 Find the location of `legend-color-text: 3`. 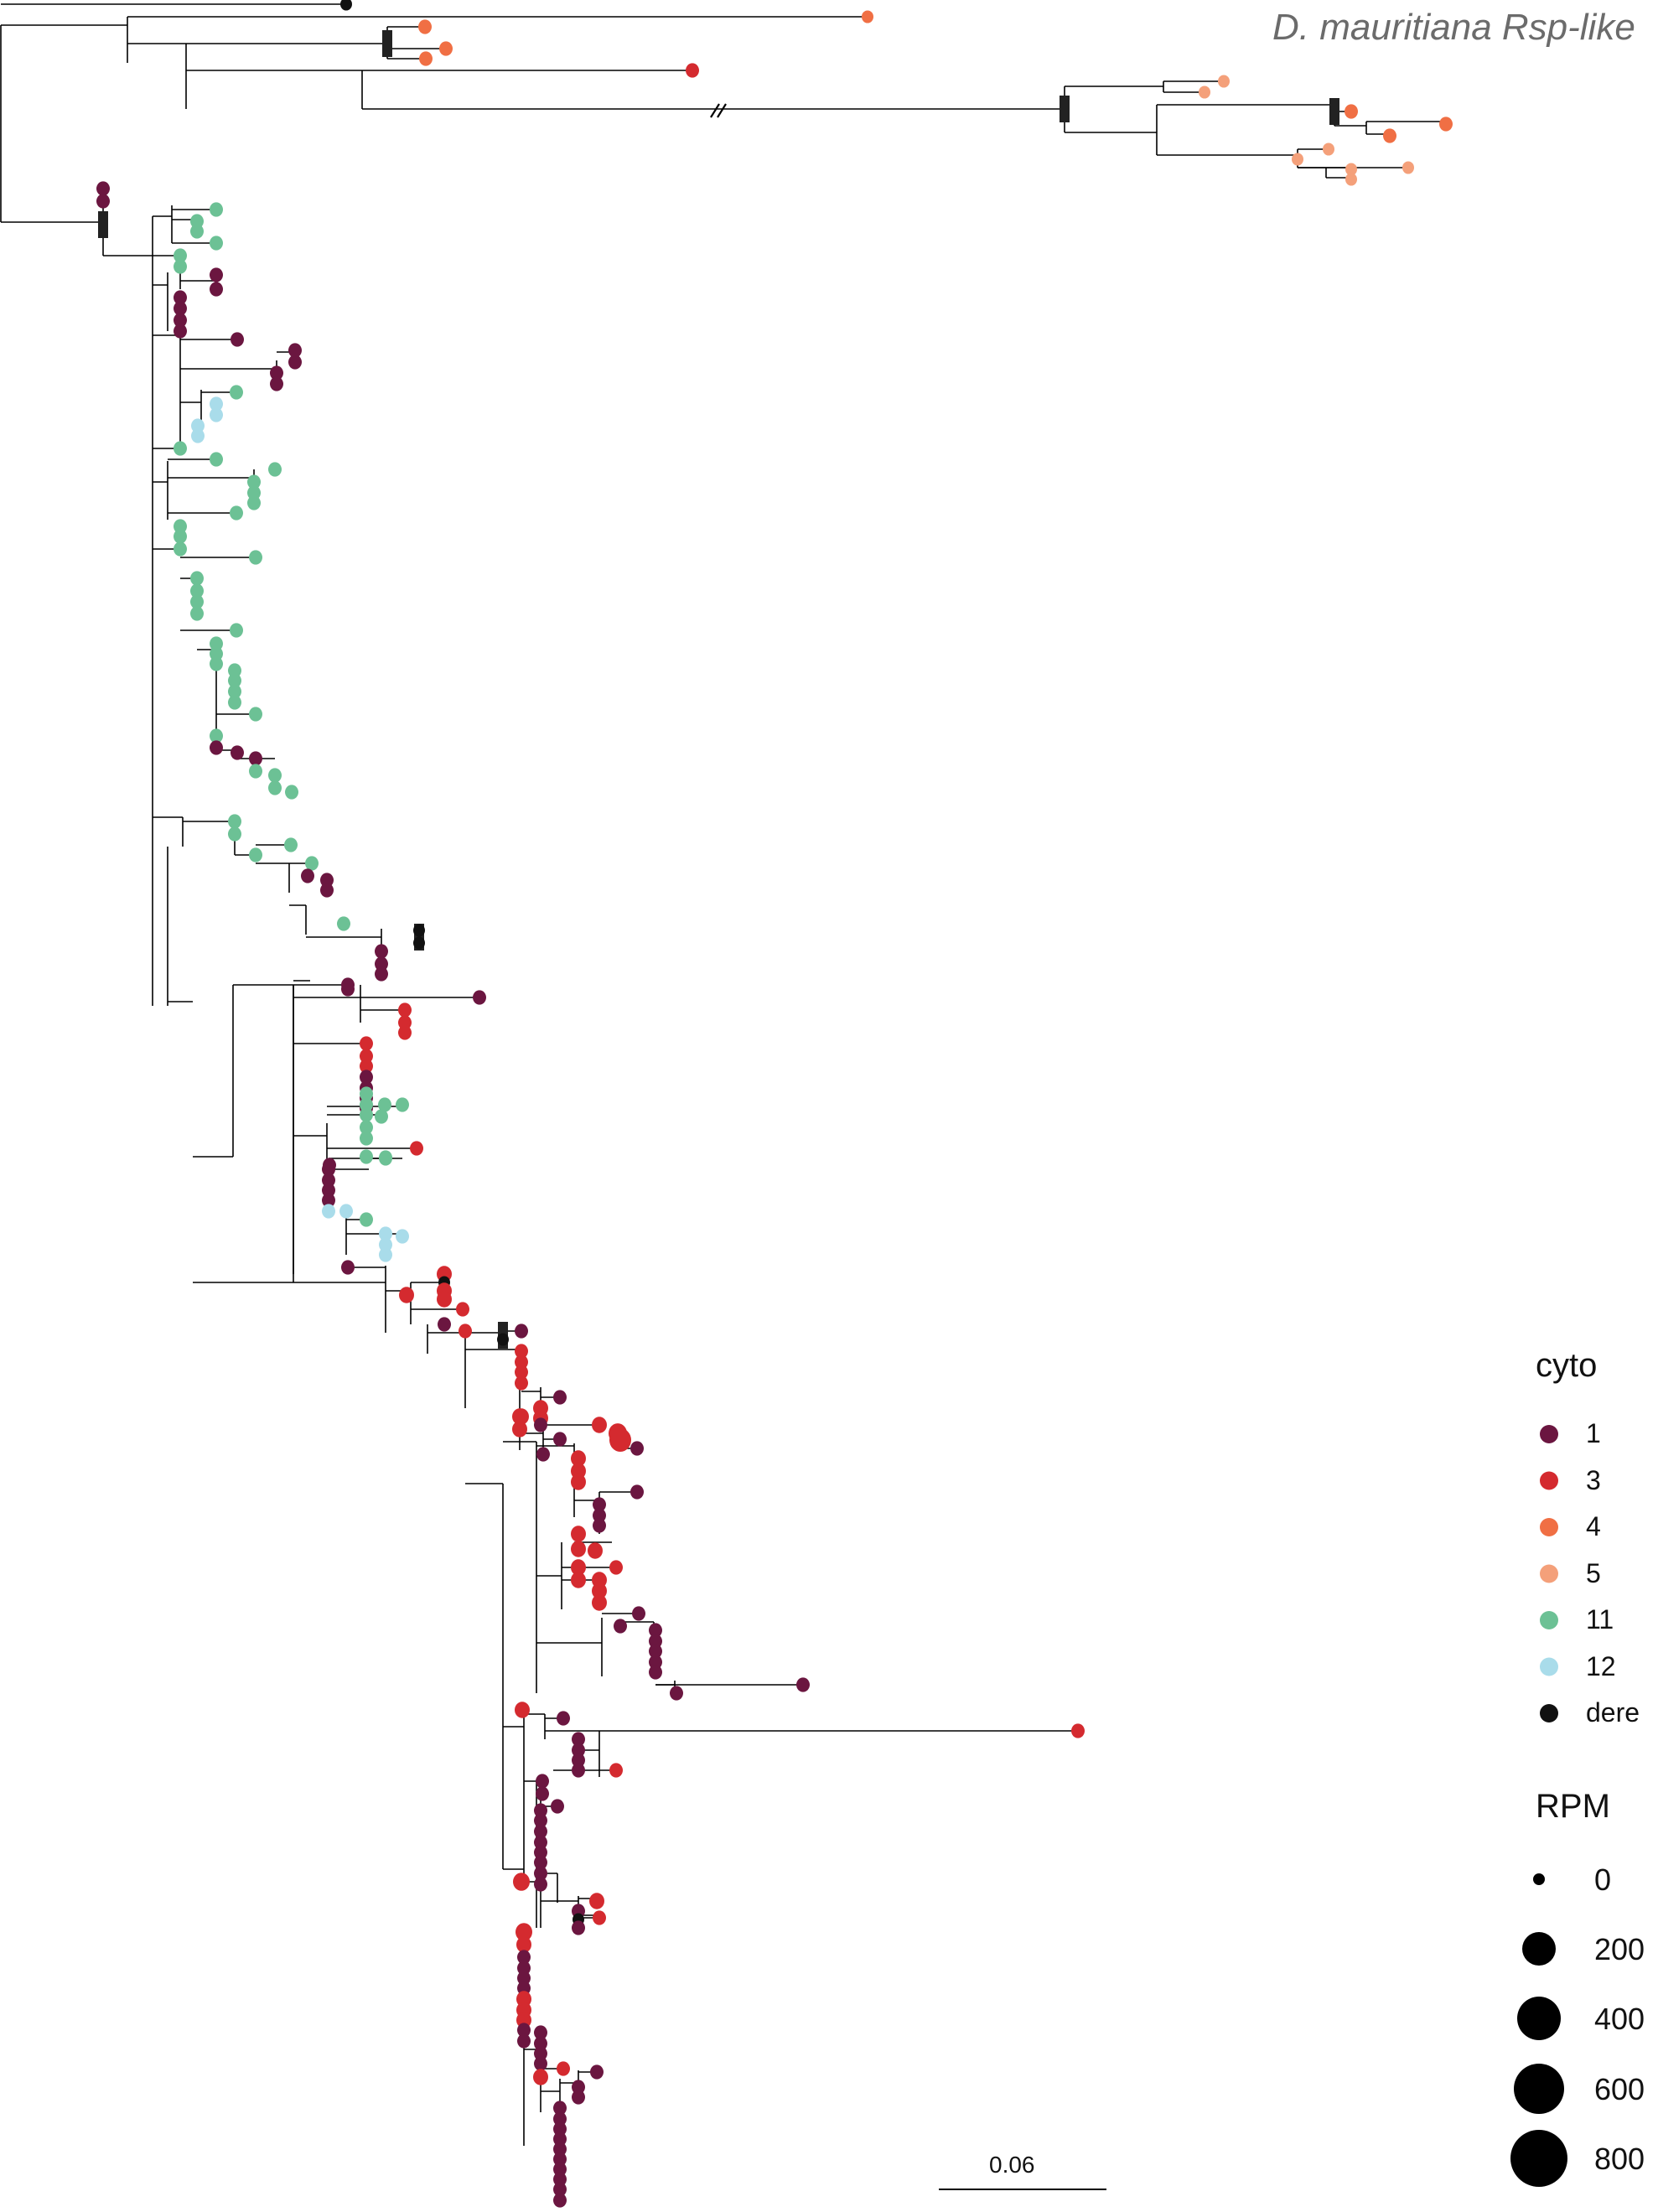

legend-color-text: 3 is located at coordinates (1593, 1479).